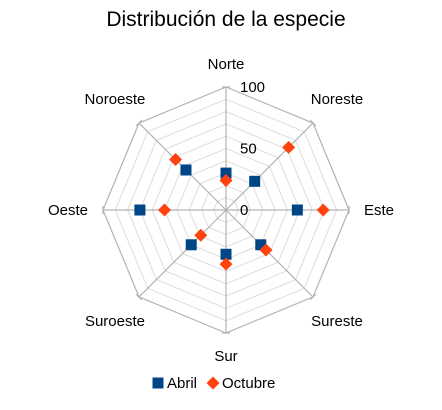 The height and width of the screenshot is (410, 442). What do you see at coordinates (337, 99) in the screenshot?
I see `axis-label: Noreste` at bounding box center [337, 99].